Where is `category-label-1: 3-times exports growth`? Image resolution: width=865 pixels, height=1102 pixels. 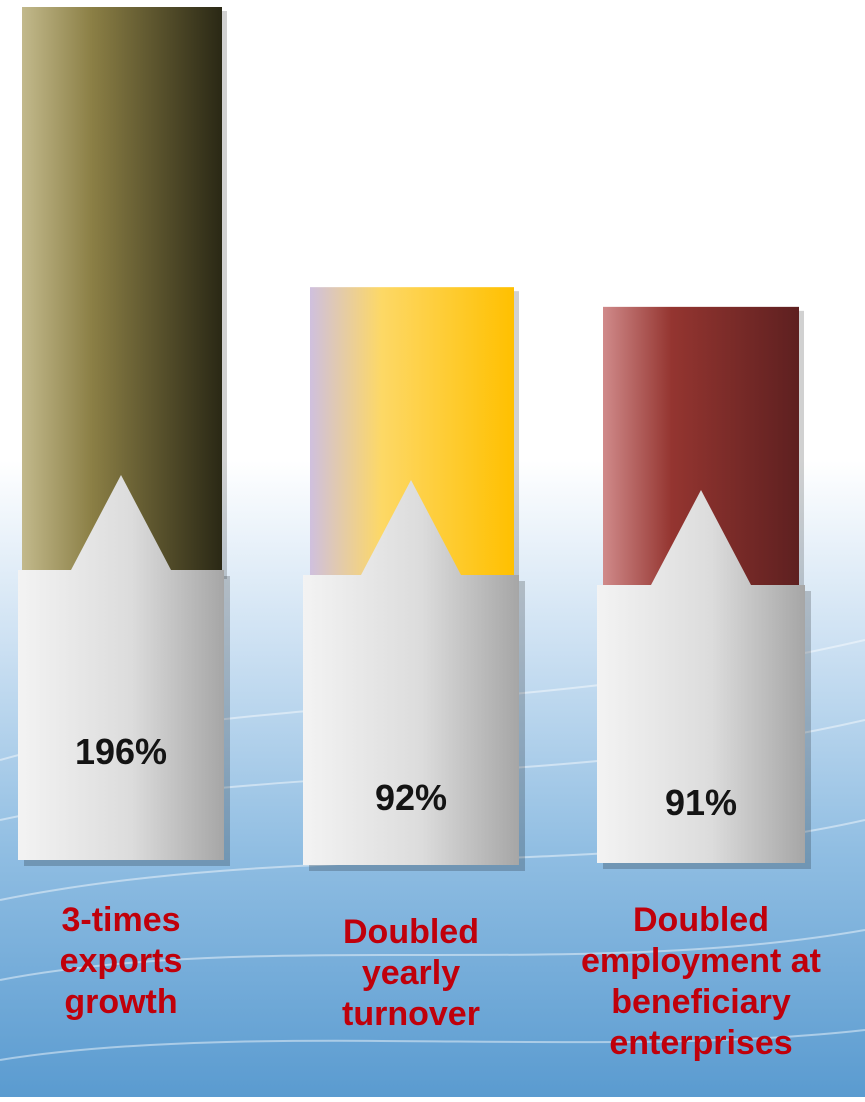 category-label-1: 3-times exports growth is located at coordinates (121, 961).